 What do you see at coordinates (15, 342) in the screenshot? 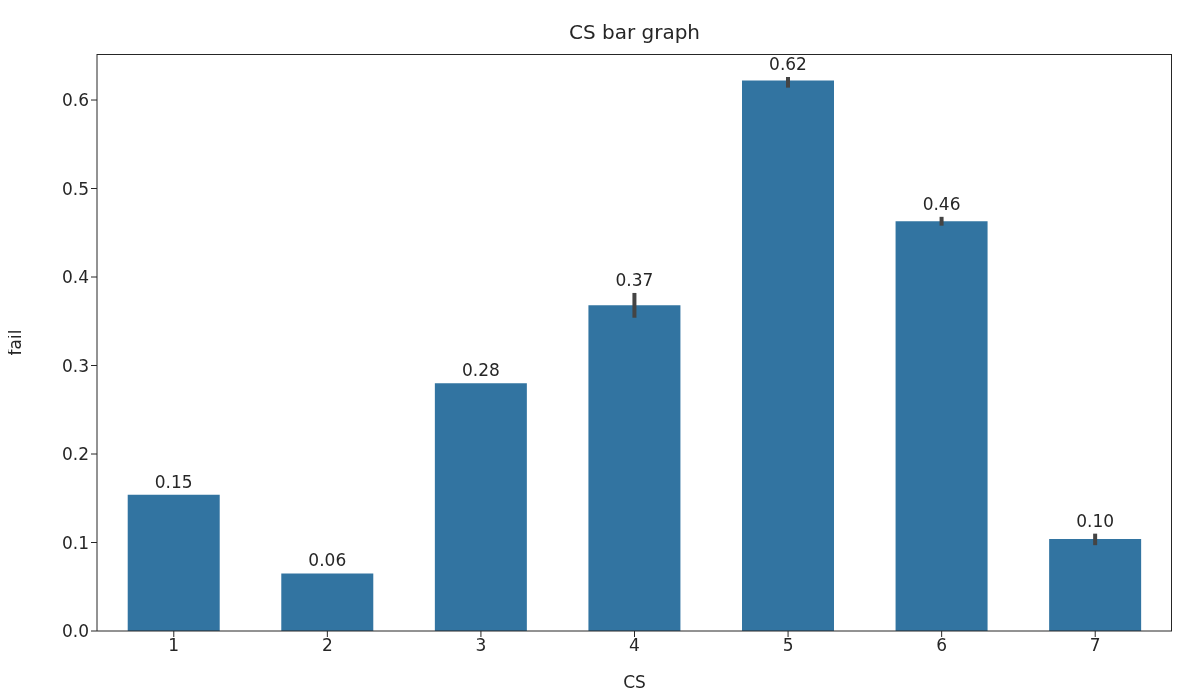
I see `y-axis-title: fail` at bounding box center [15, 342].